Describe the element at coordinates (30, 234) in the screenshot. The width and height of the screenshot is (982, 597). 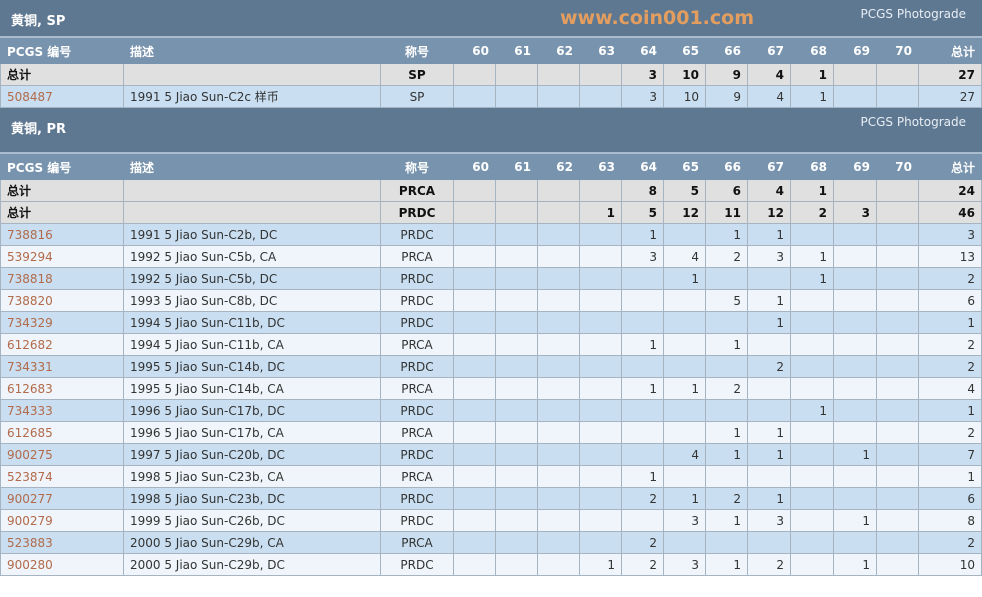
I see `pcgs-number-link: 738816` at that location.